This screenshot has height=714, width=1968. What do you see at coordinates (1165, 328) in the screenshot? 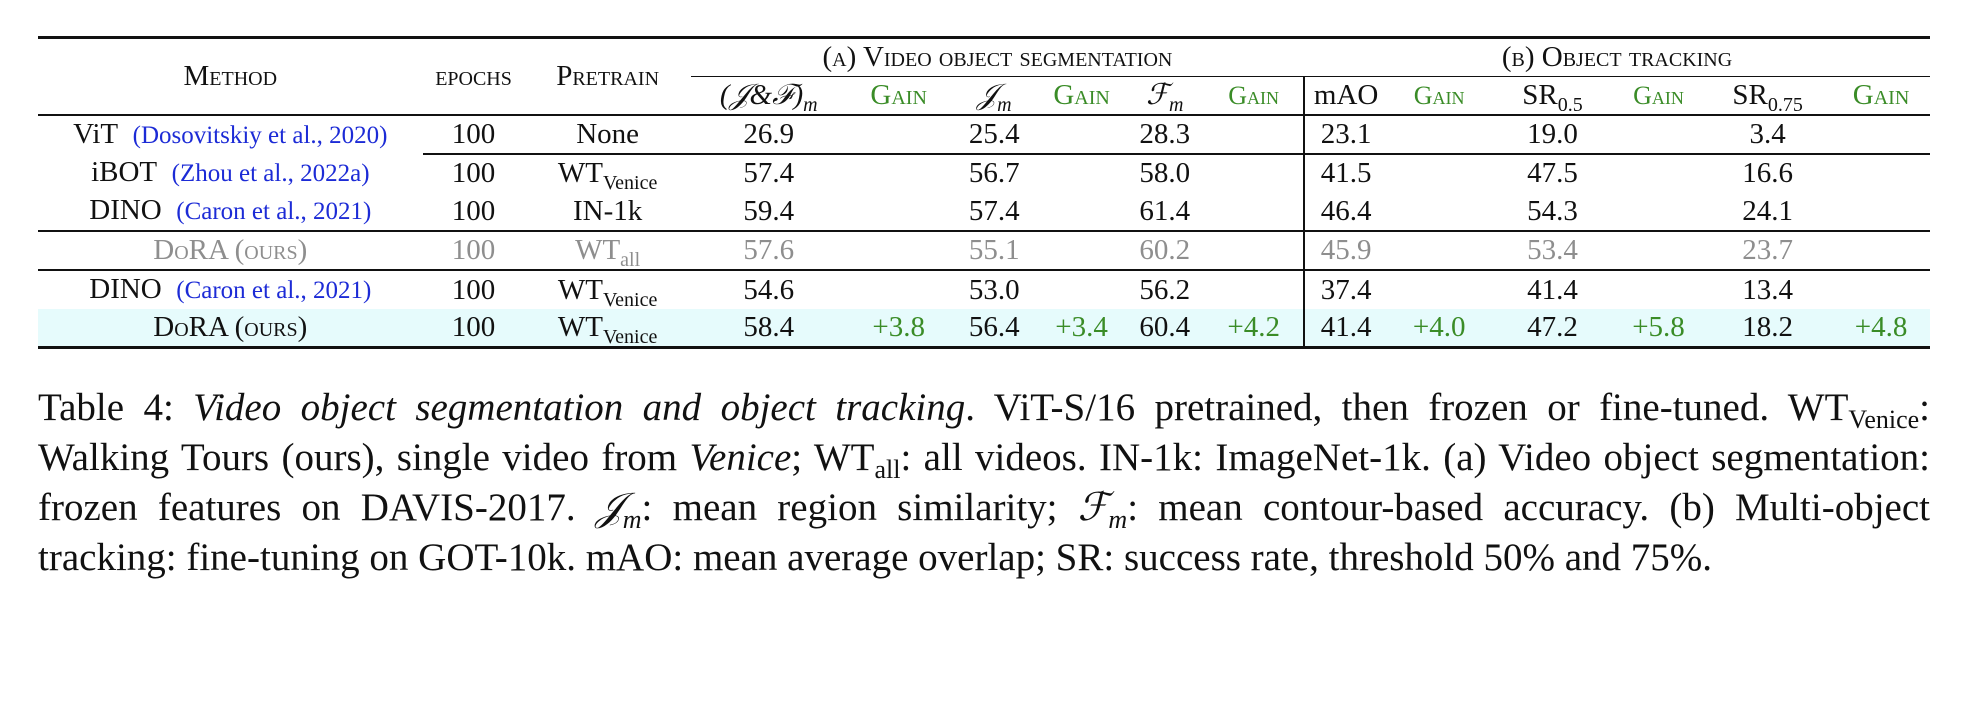
I see `f-cell: 60.4` at bounding box center [1165, 328].